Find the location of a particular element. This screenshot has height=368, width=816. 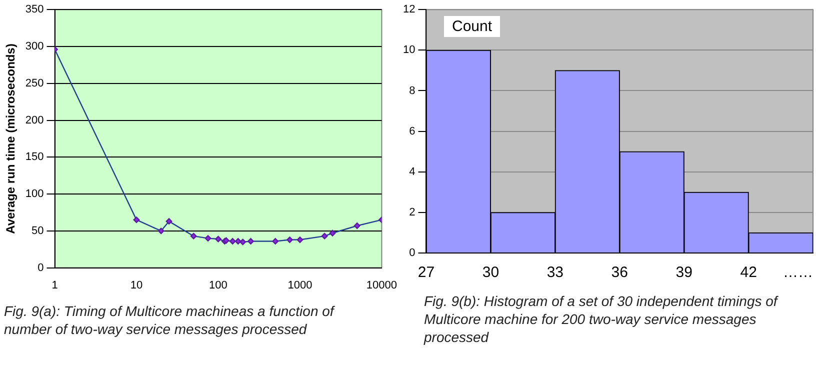

y-tick-label: 6 is located at coordinates (412, 131).